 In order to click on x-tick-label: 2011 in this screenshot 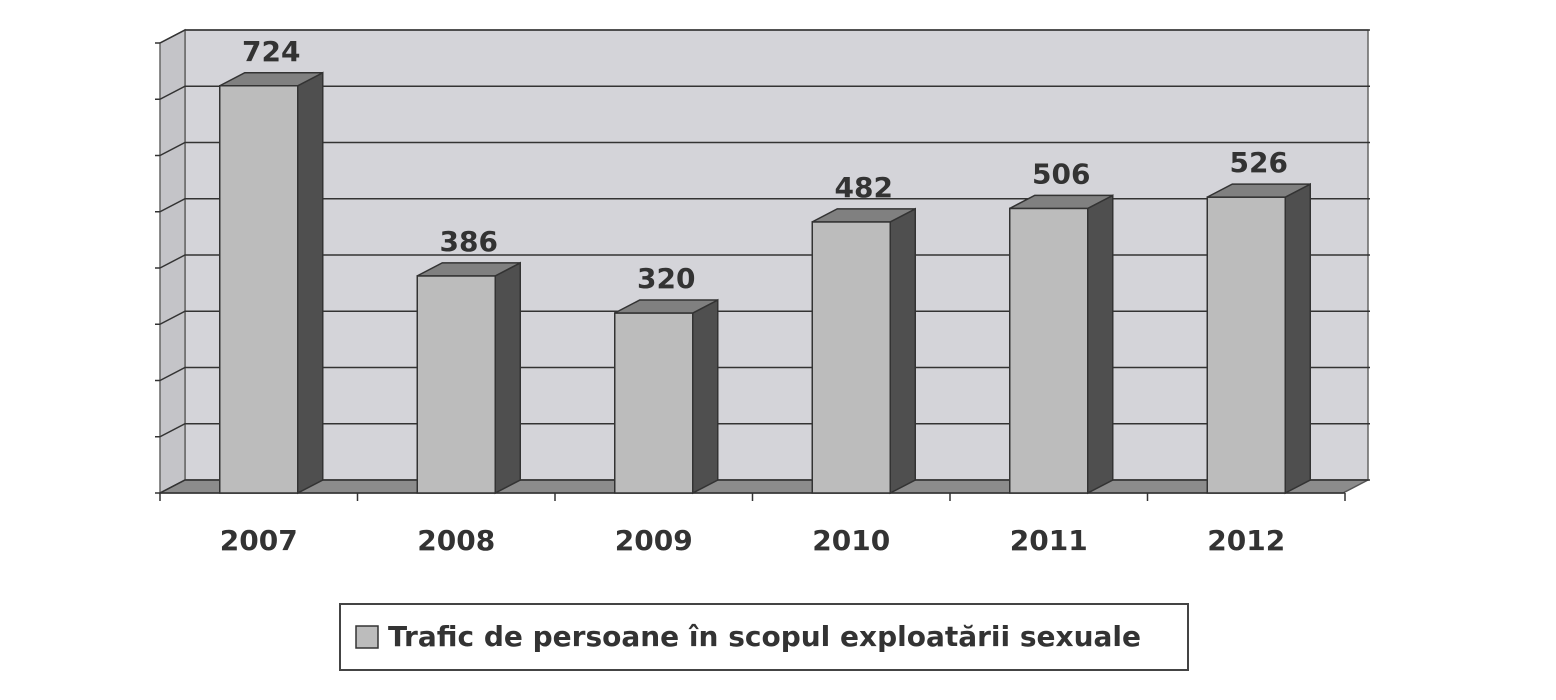, I will do `click(1049, 540)`.